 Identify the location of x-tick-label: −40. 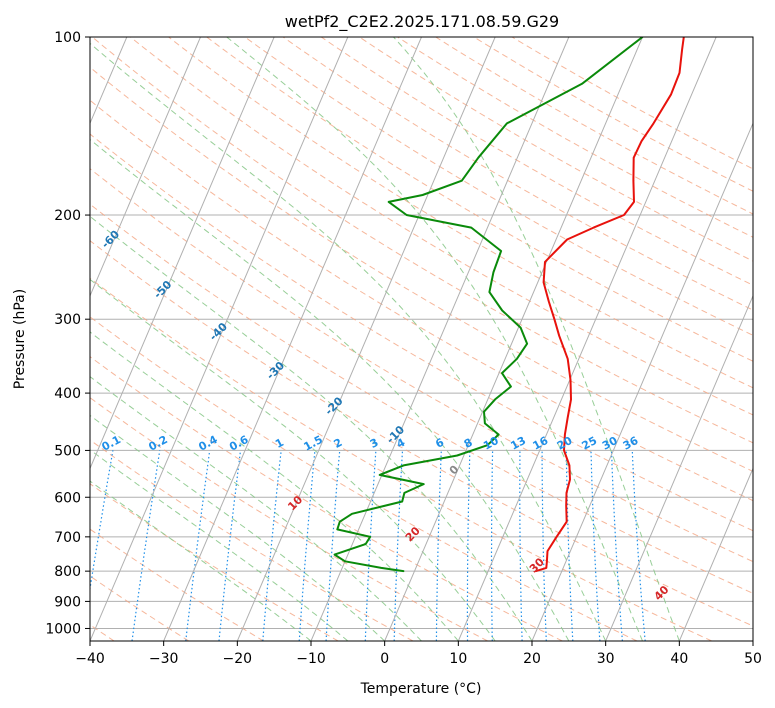
(90, 659).